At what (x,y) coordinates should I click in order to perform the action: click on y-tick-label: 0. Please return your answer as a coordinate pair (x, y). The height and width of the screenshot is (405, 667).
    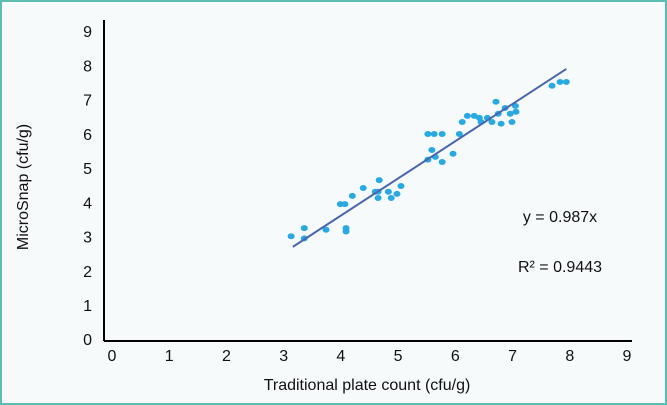
    Looking at the image, I should click on (87, 340).